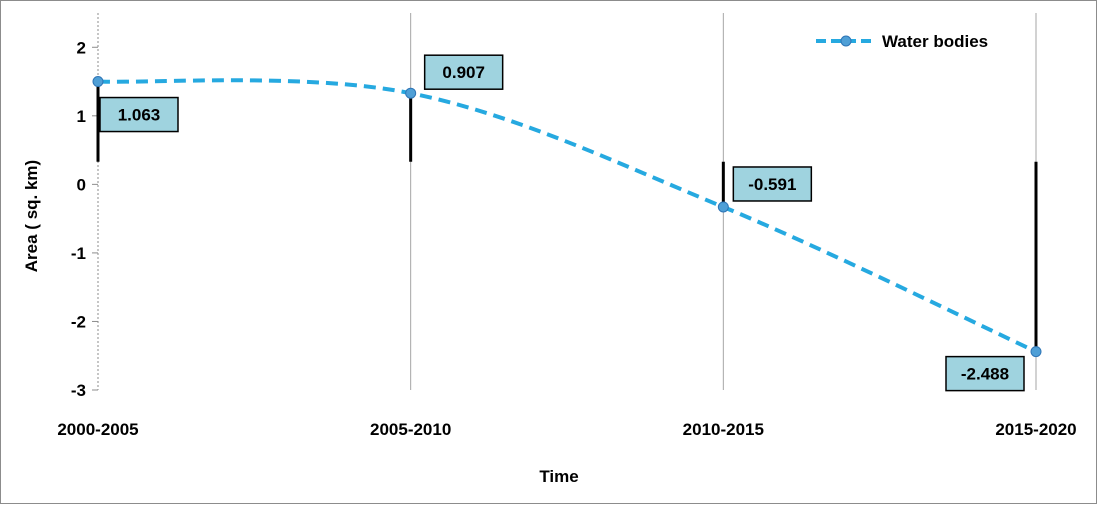 This screenshot has height=505, width=1097. I want to click on y-tick-label: 1, so click(81, 116).